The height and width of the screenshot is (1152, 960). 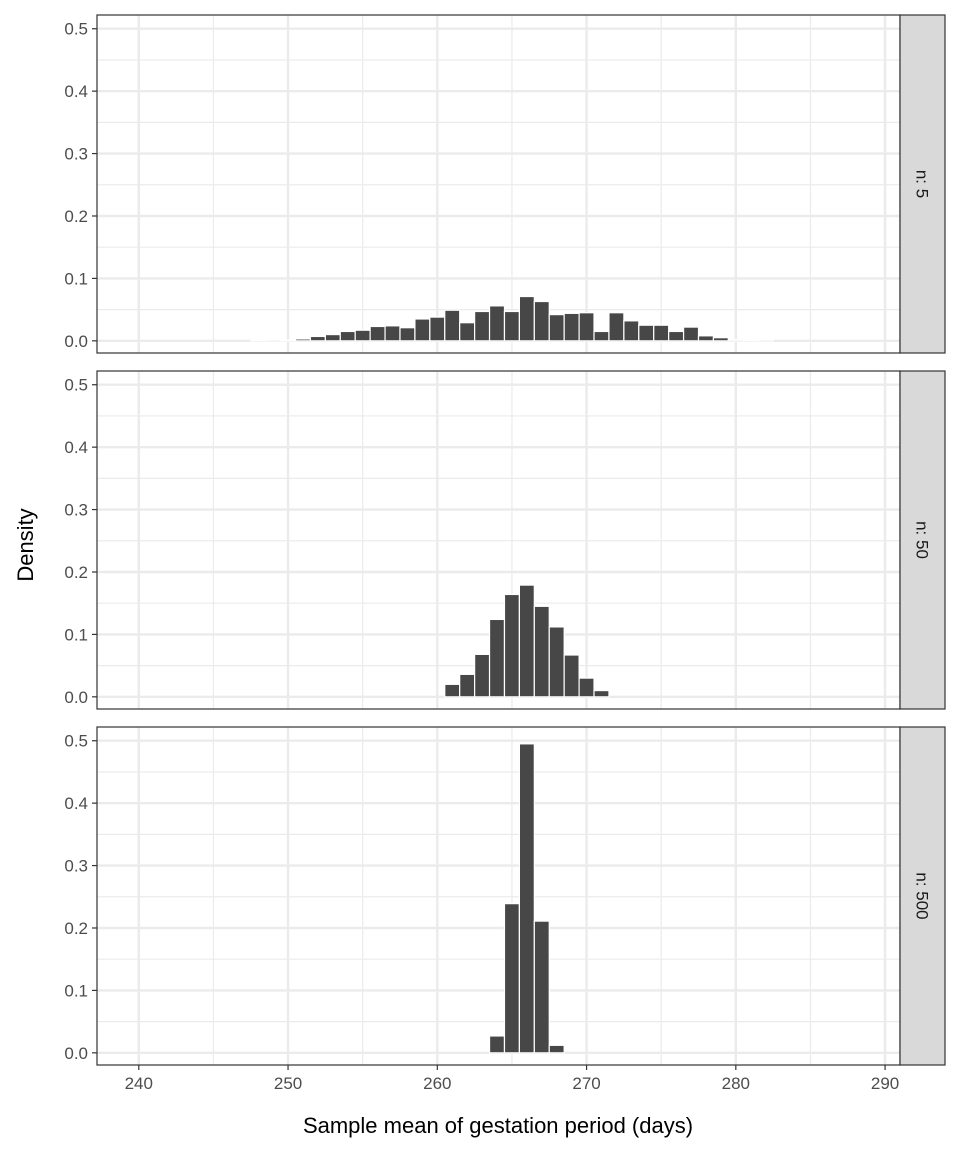 I want to click on y-axis-label: Density, so click(x=25, y=544).